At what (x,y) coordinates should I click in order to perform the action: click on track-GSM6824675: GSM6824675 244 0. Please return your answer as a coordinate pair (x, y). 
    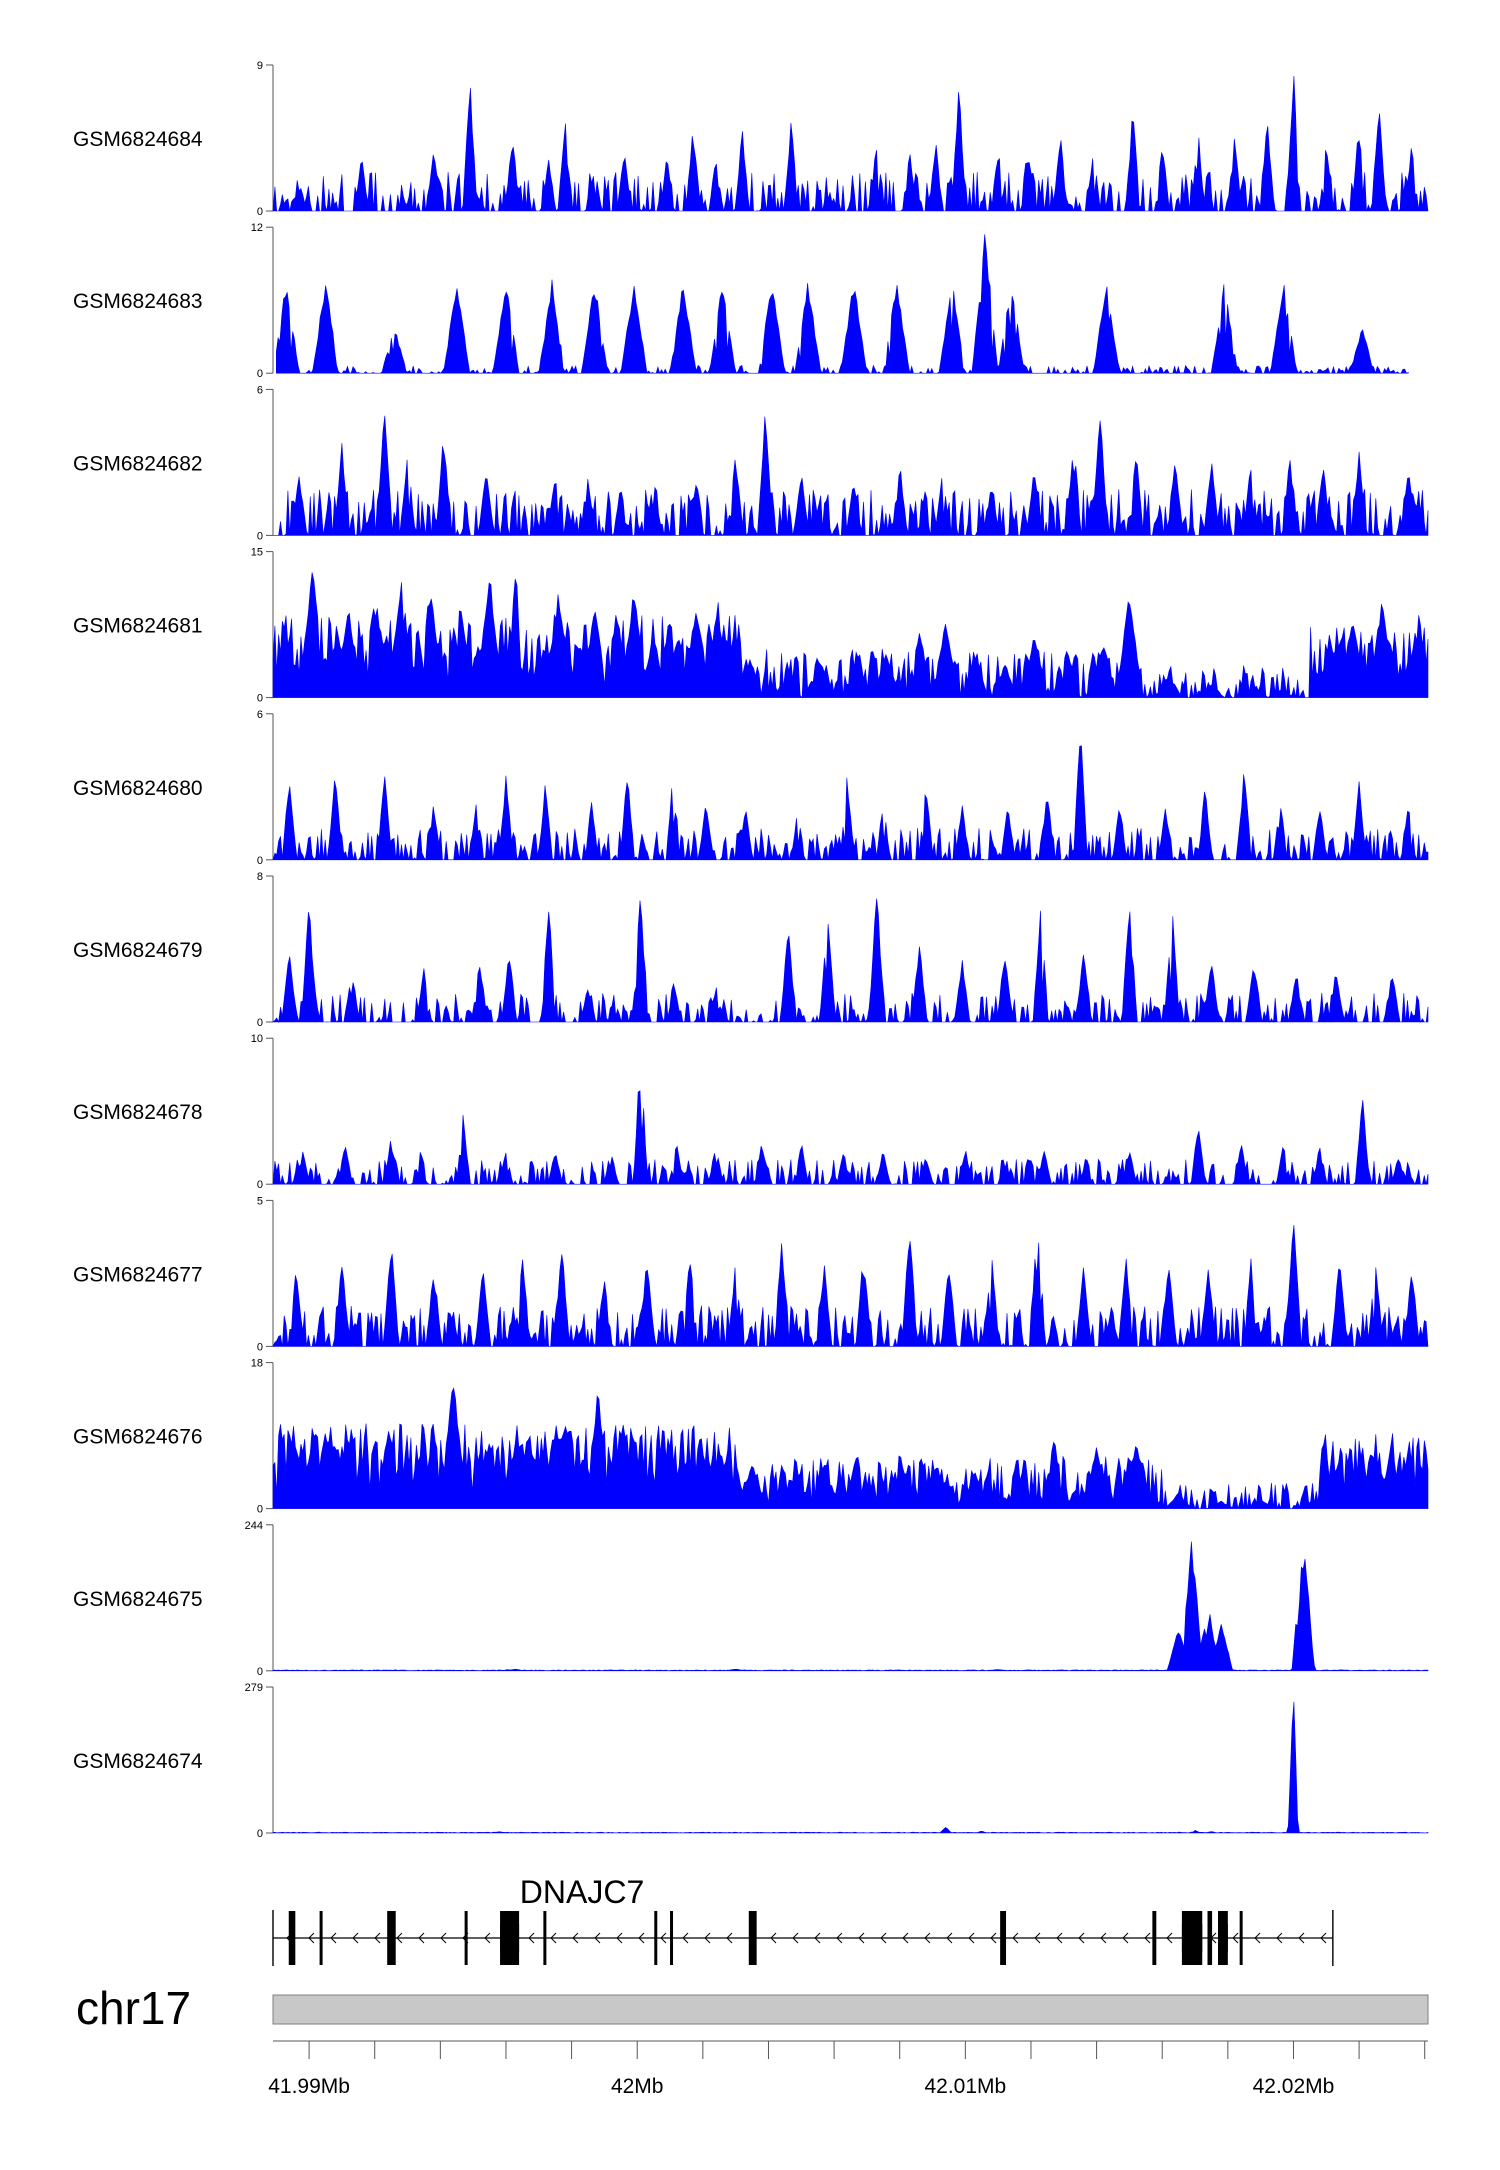
    Looking at the image, I should click on (751, 1599).